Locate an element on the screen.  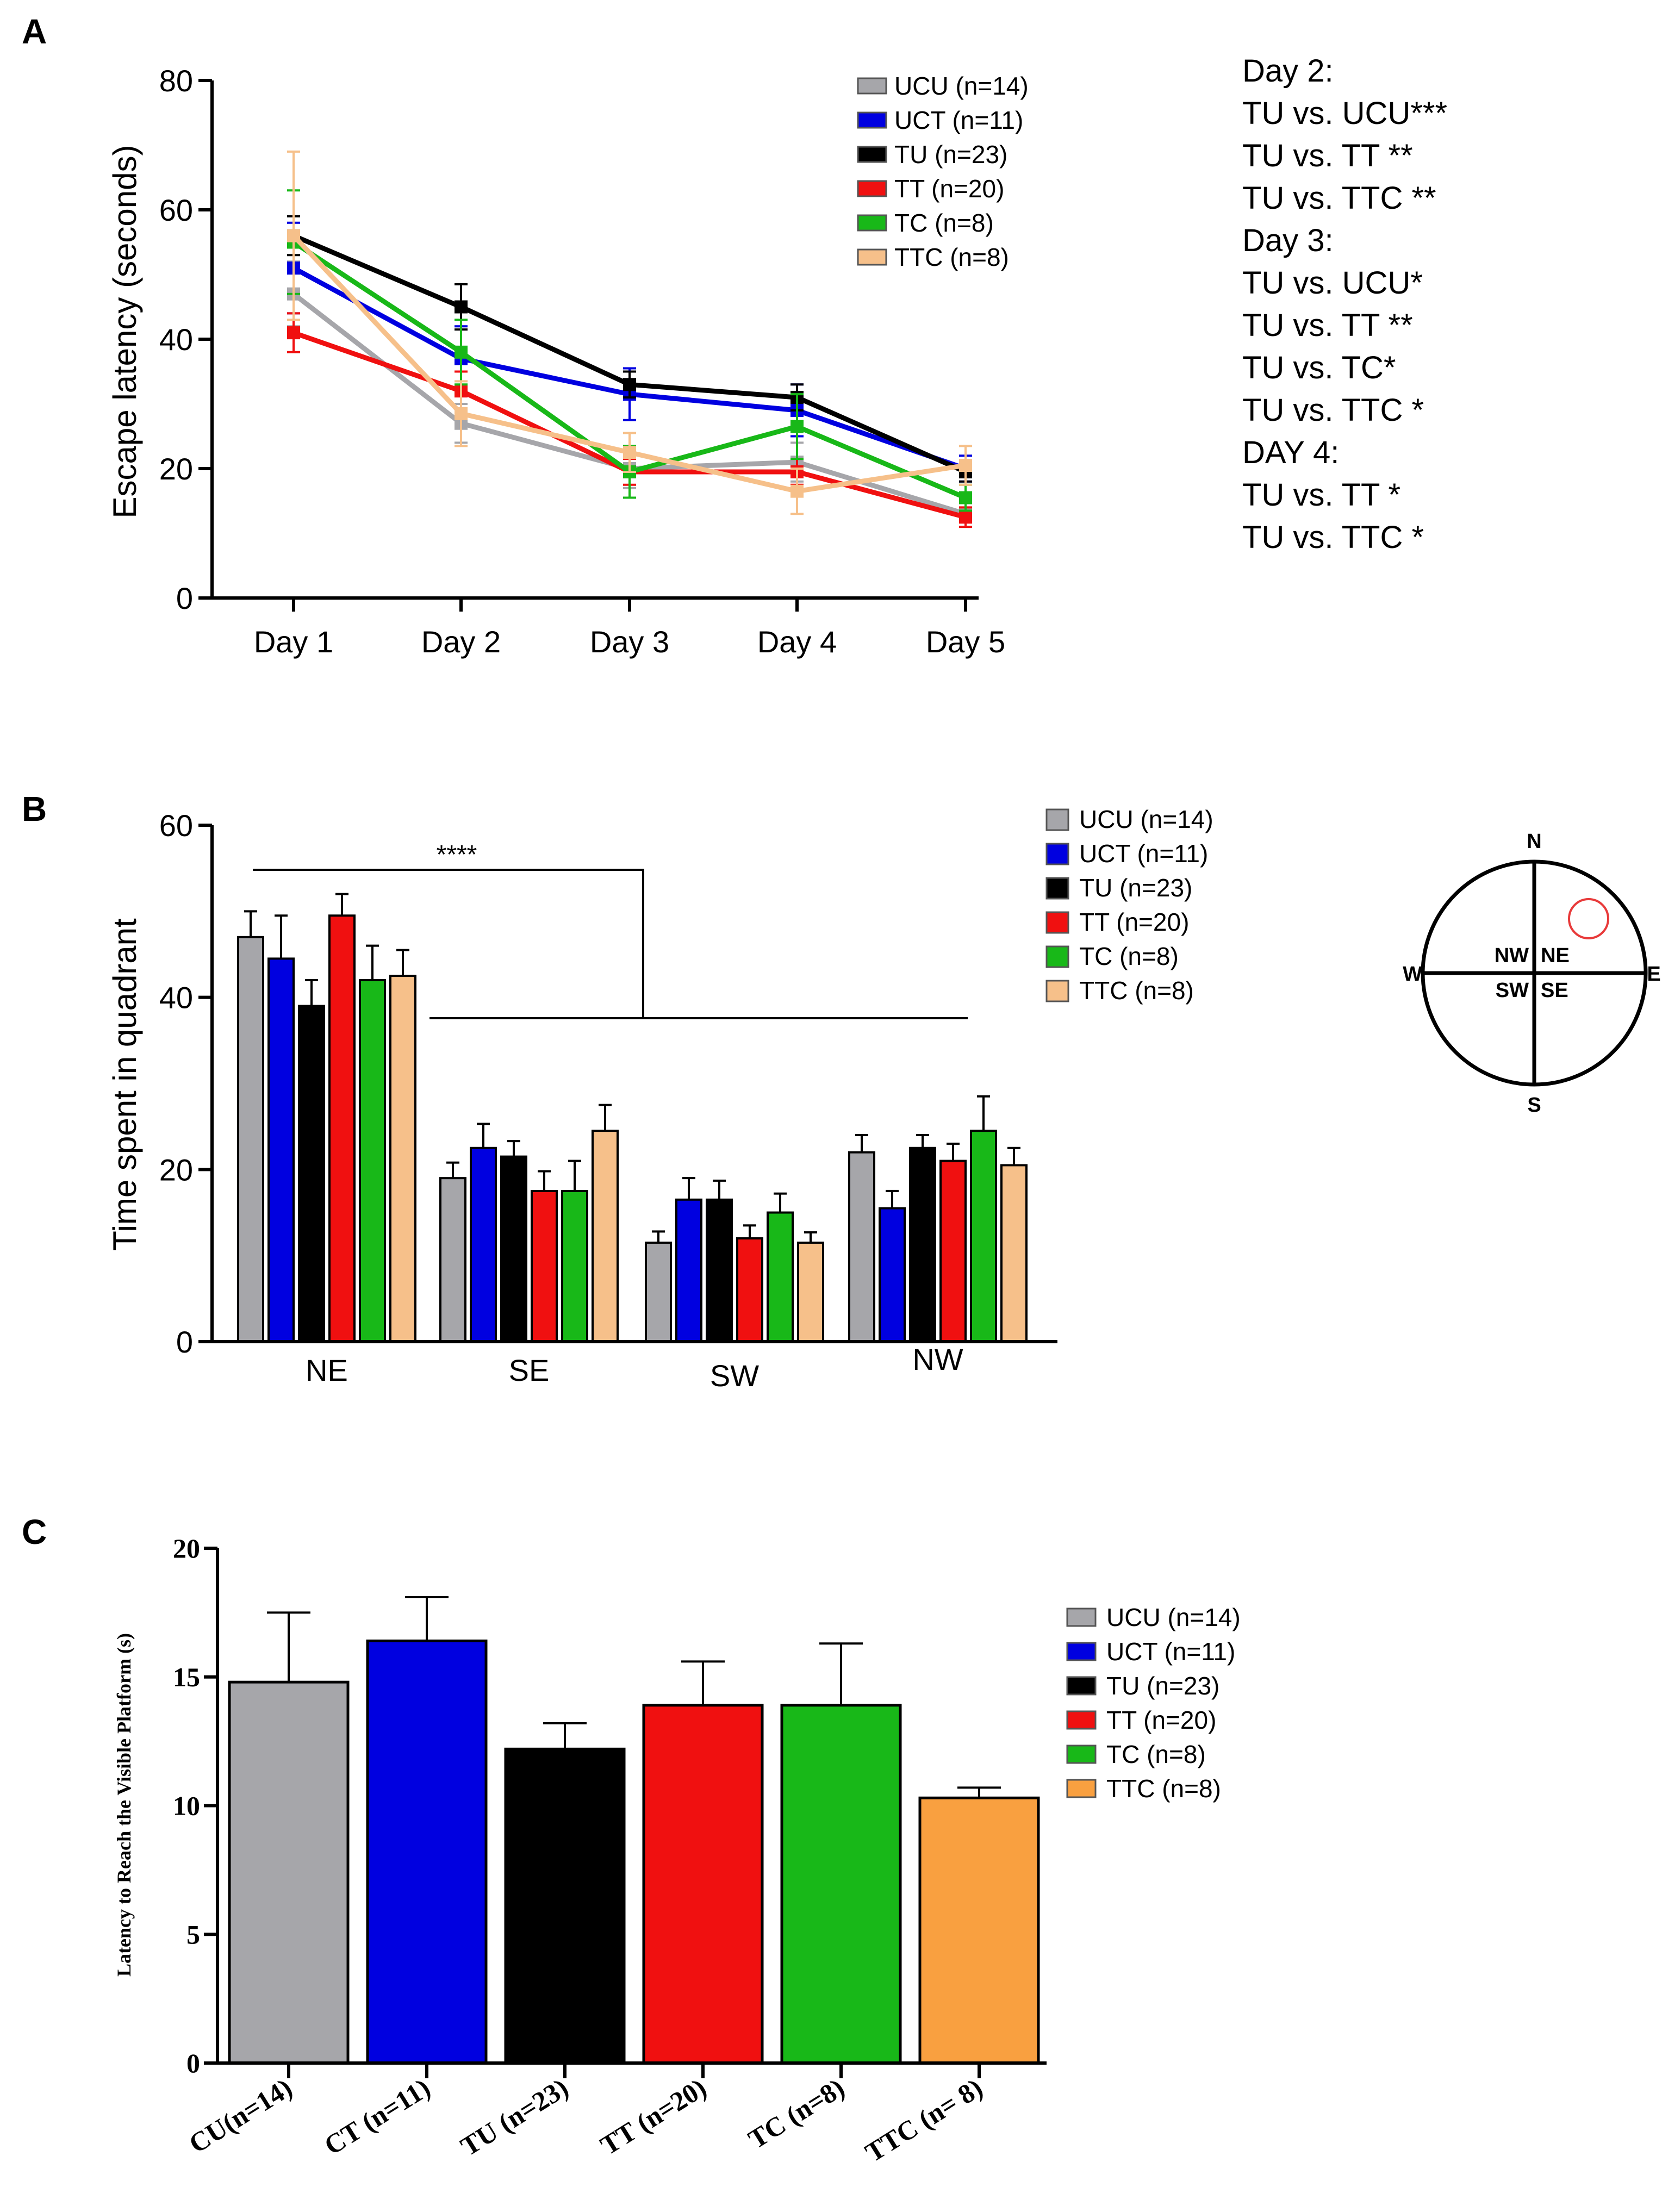
legend-label-ttc-c: TTC (n=8) is located at coordinates (1163, 1788).